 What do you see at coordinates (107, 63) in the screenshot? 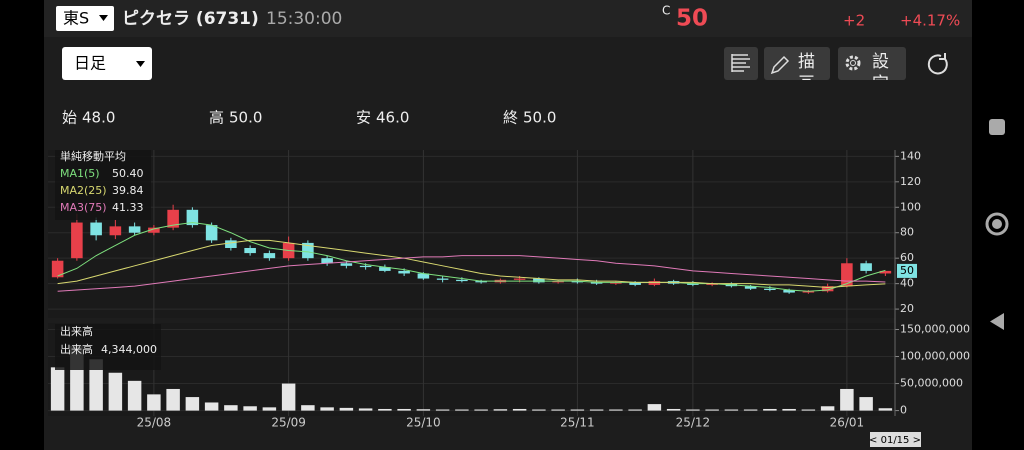
I see `period-select` at bounding box center [107, 63].